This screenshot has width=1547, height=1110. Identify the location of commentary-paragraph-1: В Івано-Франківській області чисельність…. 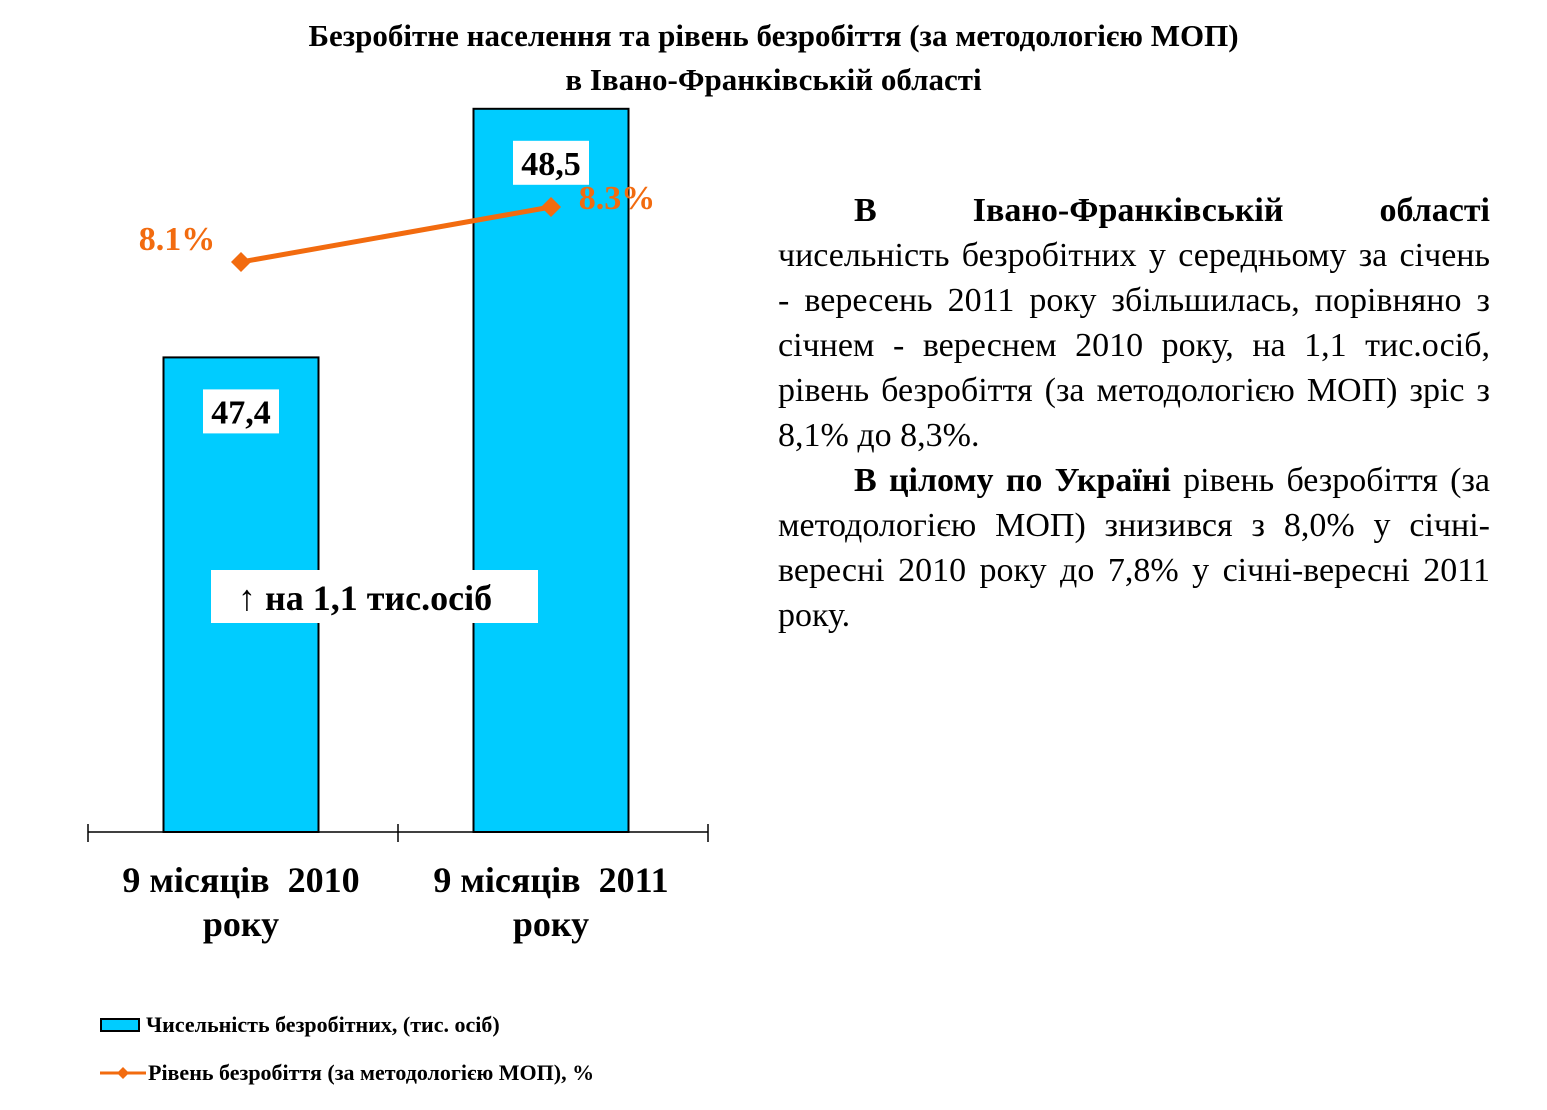
(1134, 323).